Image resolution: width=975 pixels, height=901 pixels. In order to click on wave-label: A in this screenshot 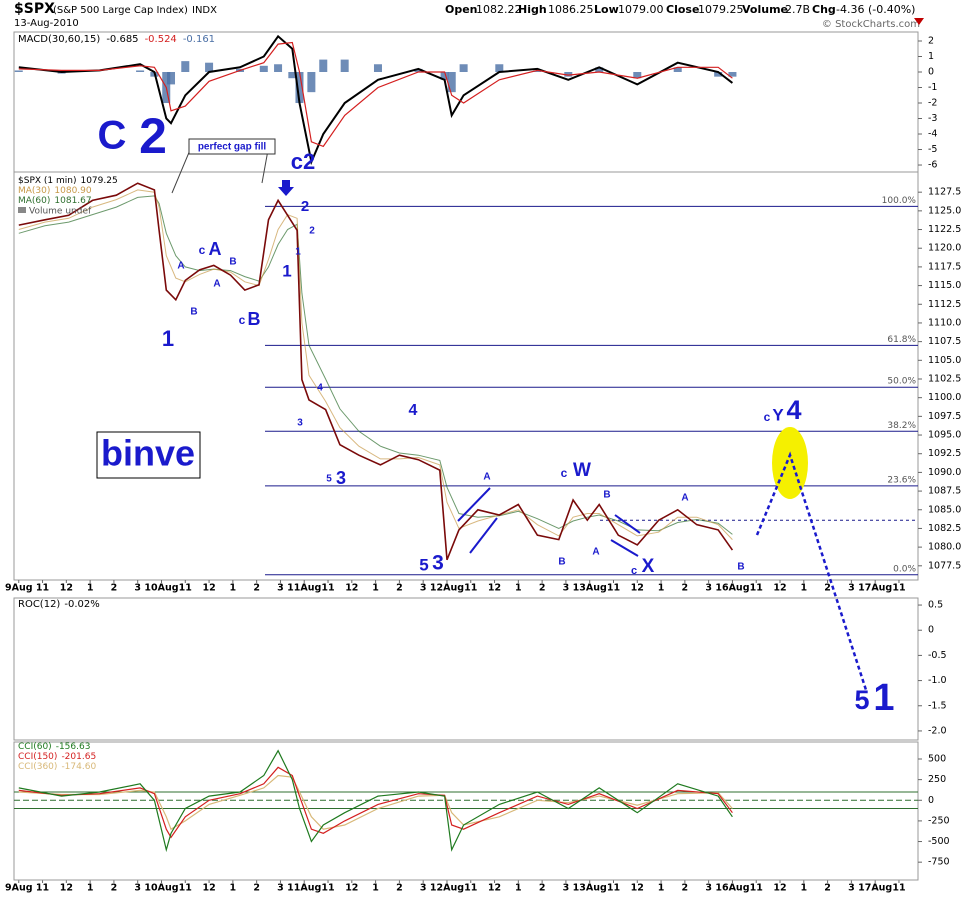, I will do `click(180, 266)`.